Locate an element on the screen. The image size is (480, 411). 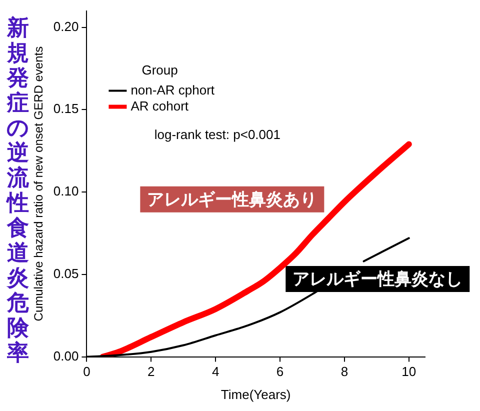
annotation: アレルギー性鼻炎なし is located at coordinates (377, 279).